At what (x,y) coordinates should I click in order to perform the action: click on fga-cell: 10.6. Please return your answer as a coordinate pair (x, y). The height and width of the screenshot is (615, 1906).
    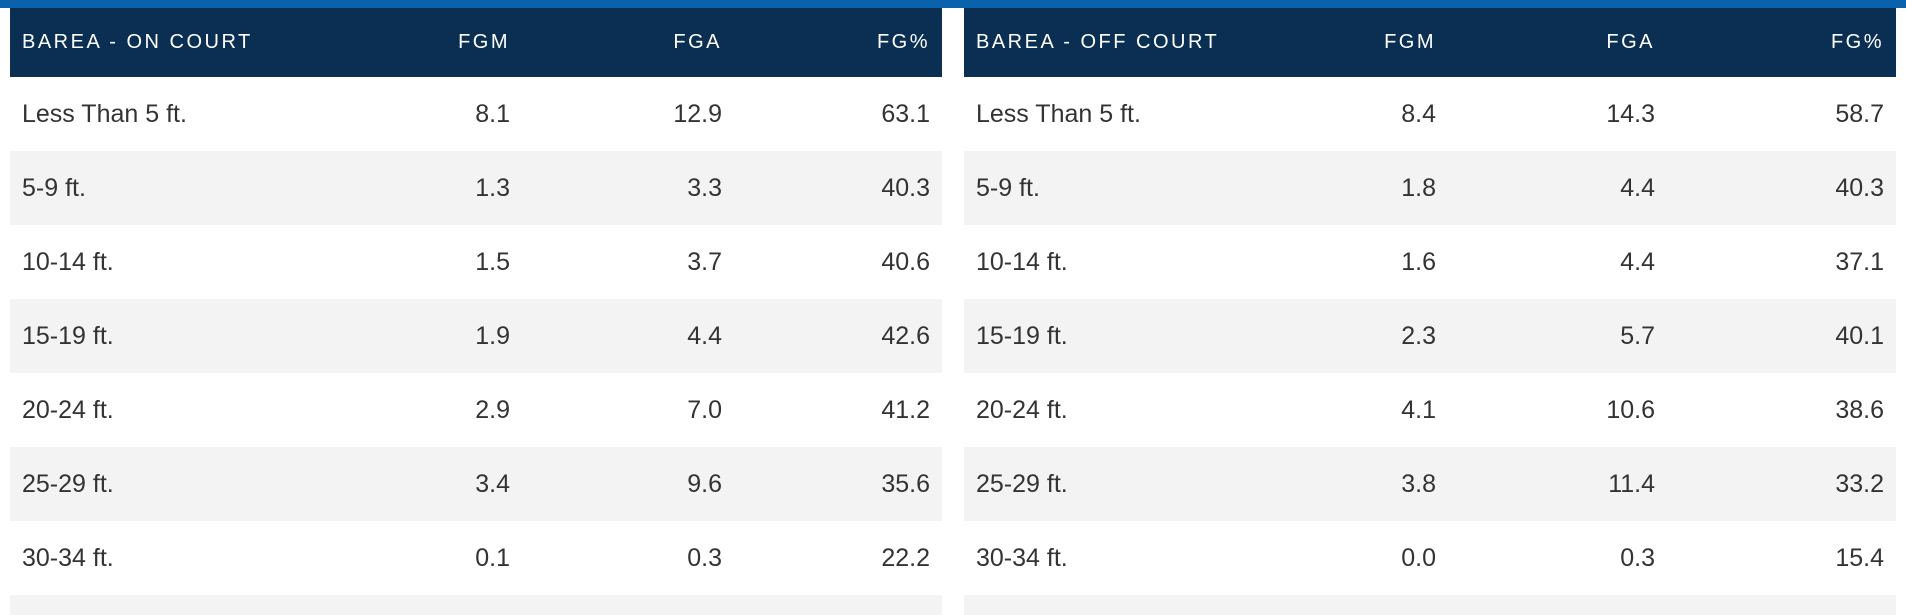
    Looking at the image, I should click on (1630, 409).